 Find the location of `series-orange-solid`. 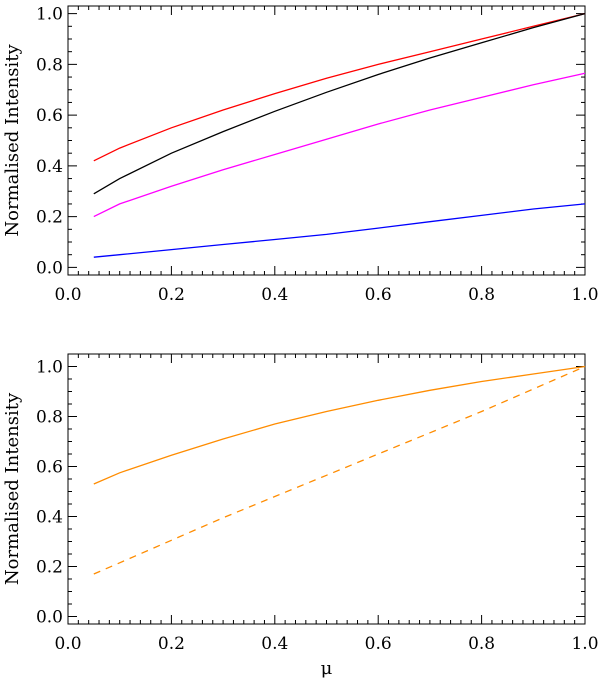

series-orange-solid is located at coordinates (339, 425).